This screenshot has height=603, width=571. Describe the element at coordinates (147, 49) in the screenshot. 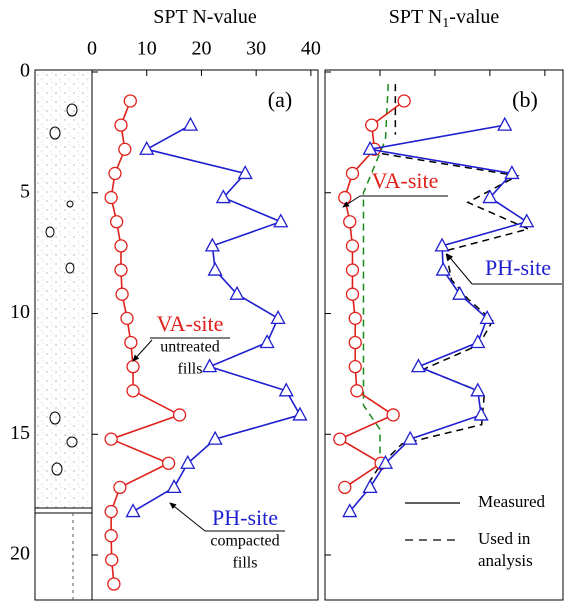

I see `x-tick-label: 10` at that location.